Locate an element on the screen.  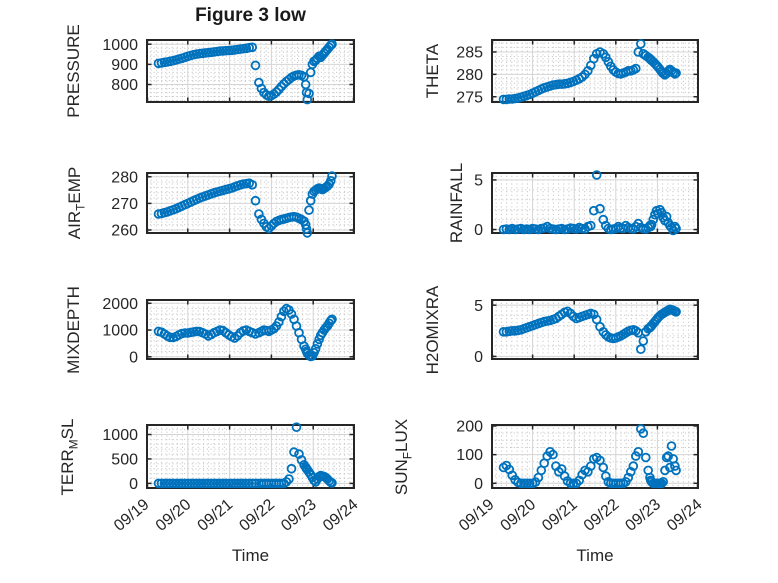
y-tick-label: 260 is located at coordinates (124, 231).